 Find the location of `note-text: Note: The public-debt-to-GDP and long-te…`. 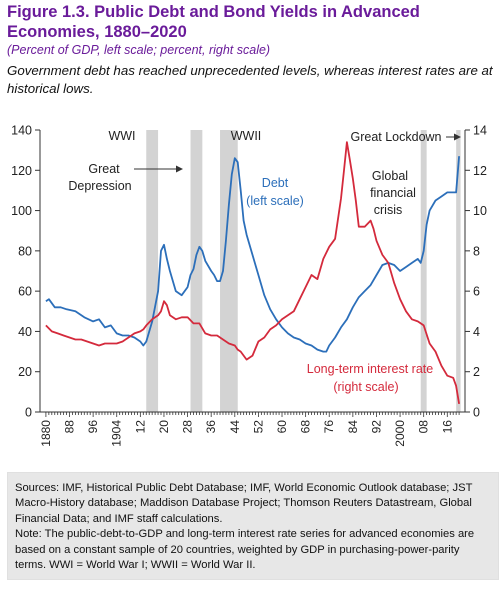

note-text: Note: The public-debt-to-GDP and long-te… is located at coordinates (245, 550).